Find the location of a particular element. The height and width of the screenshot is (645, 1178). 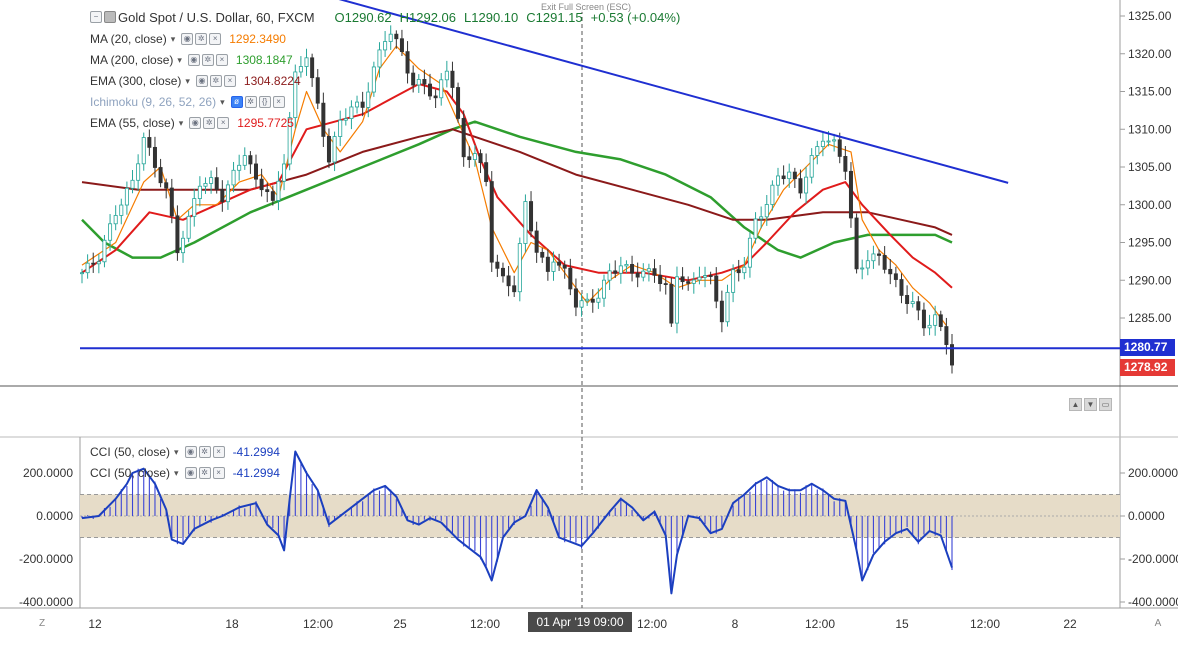

pane-down-icon: ▼ is located at coordinates (1090, 404).